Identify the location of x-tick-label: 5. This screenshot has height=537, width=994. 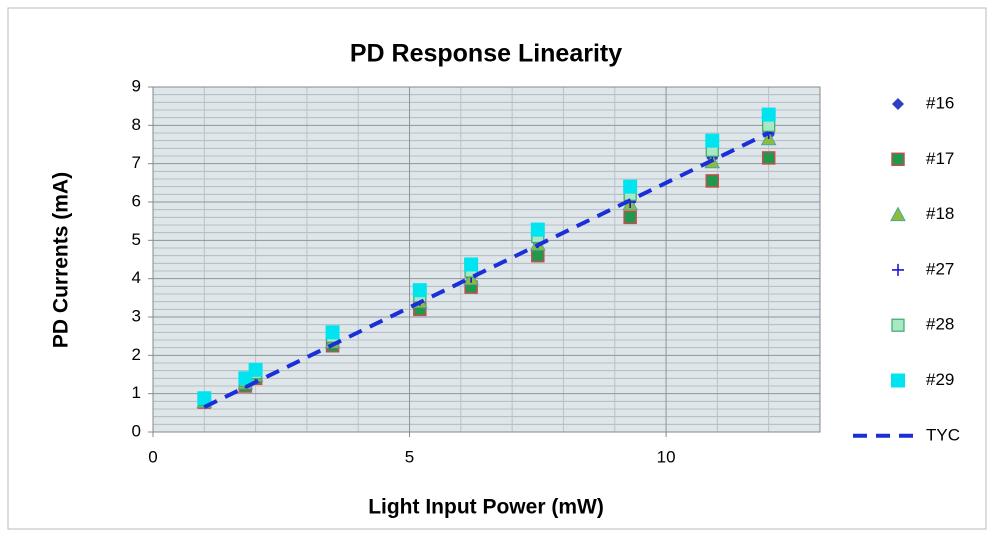
(409, 456).